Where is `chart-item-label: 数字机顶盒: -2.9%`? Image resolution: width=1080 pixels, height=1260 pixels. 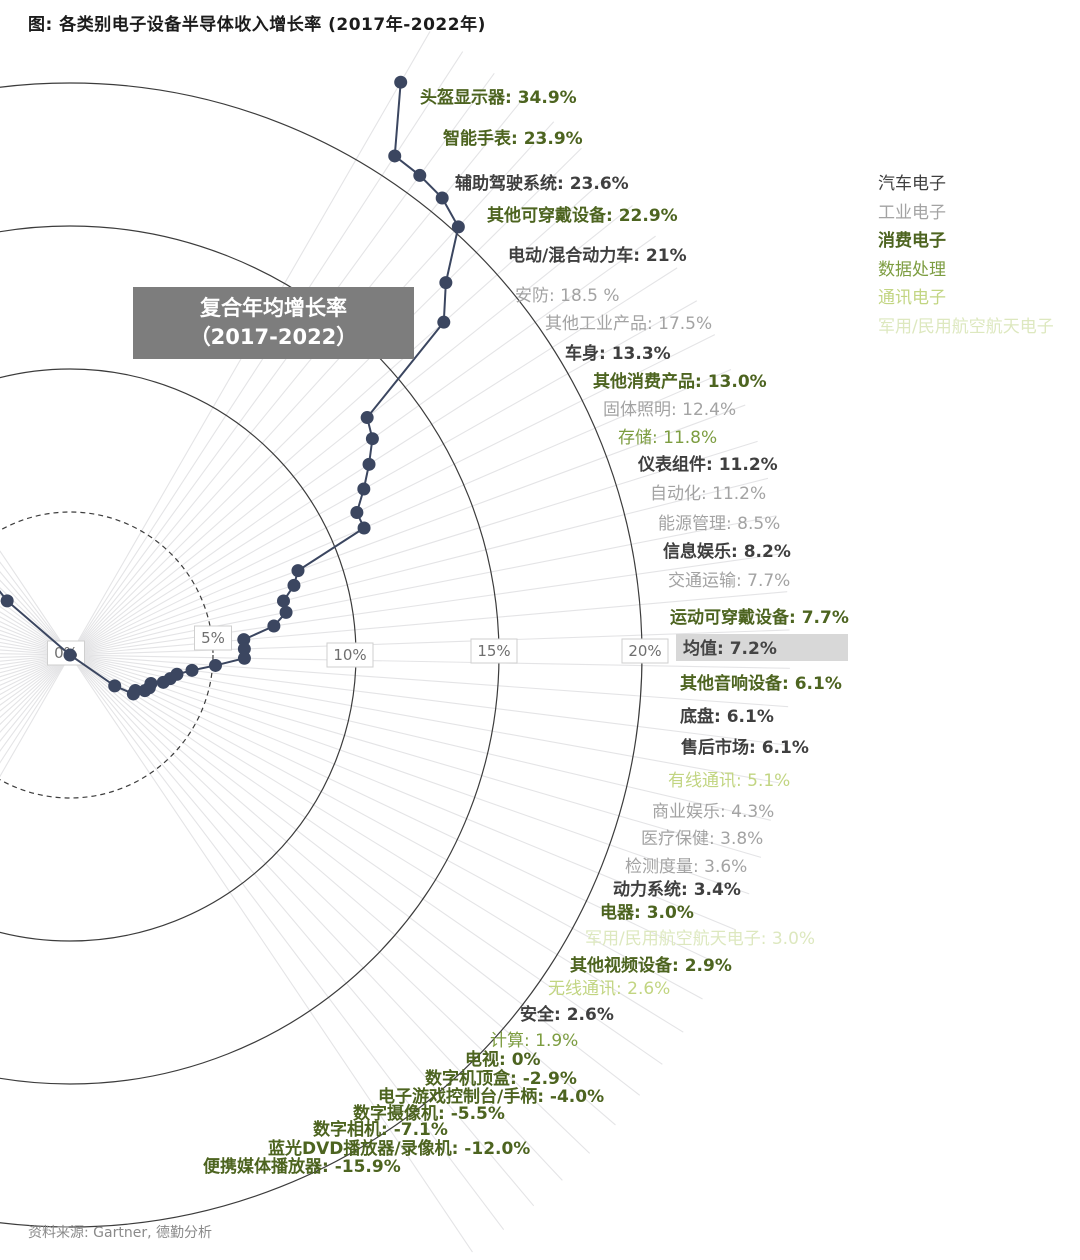 chart-item-label: 数字机顶盒: -2.9% is located at coordinates (501, 1078).